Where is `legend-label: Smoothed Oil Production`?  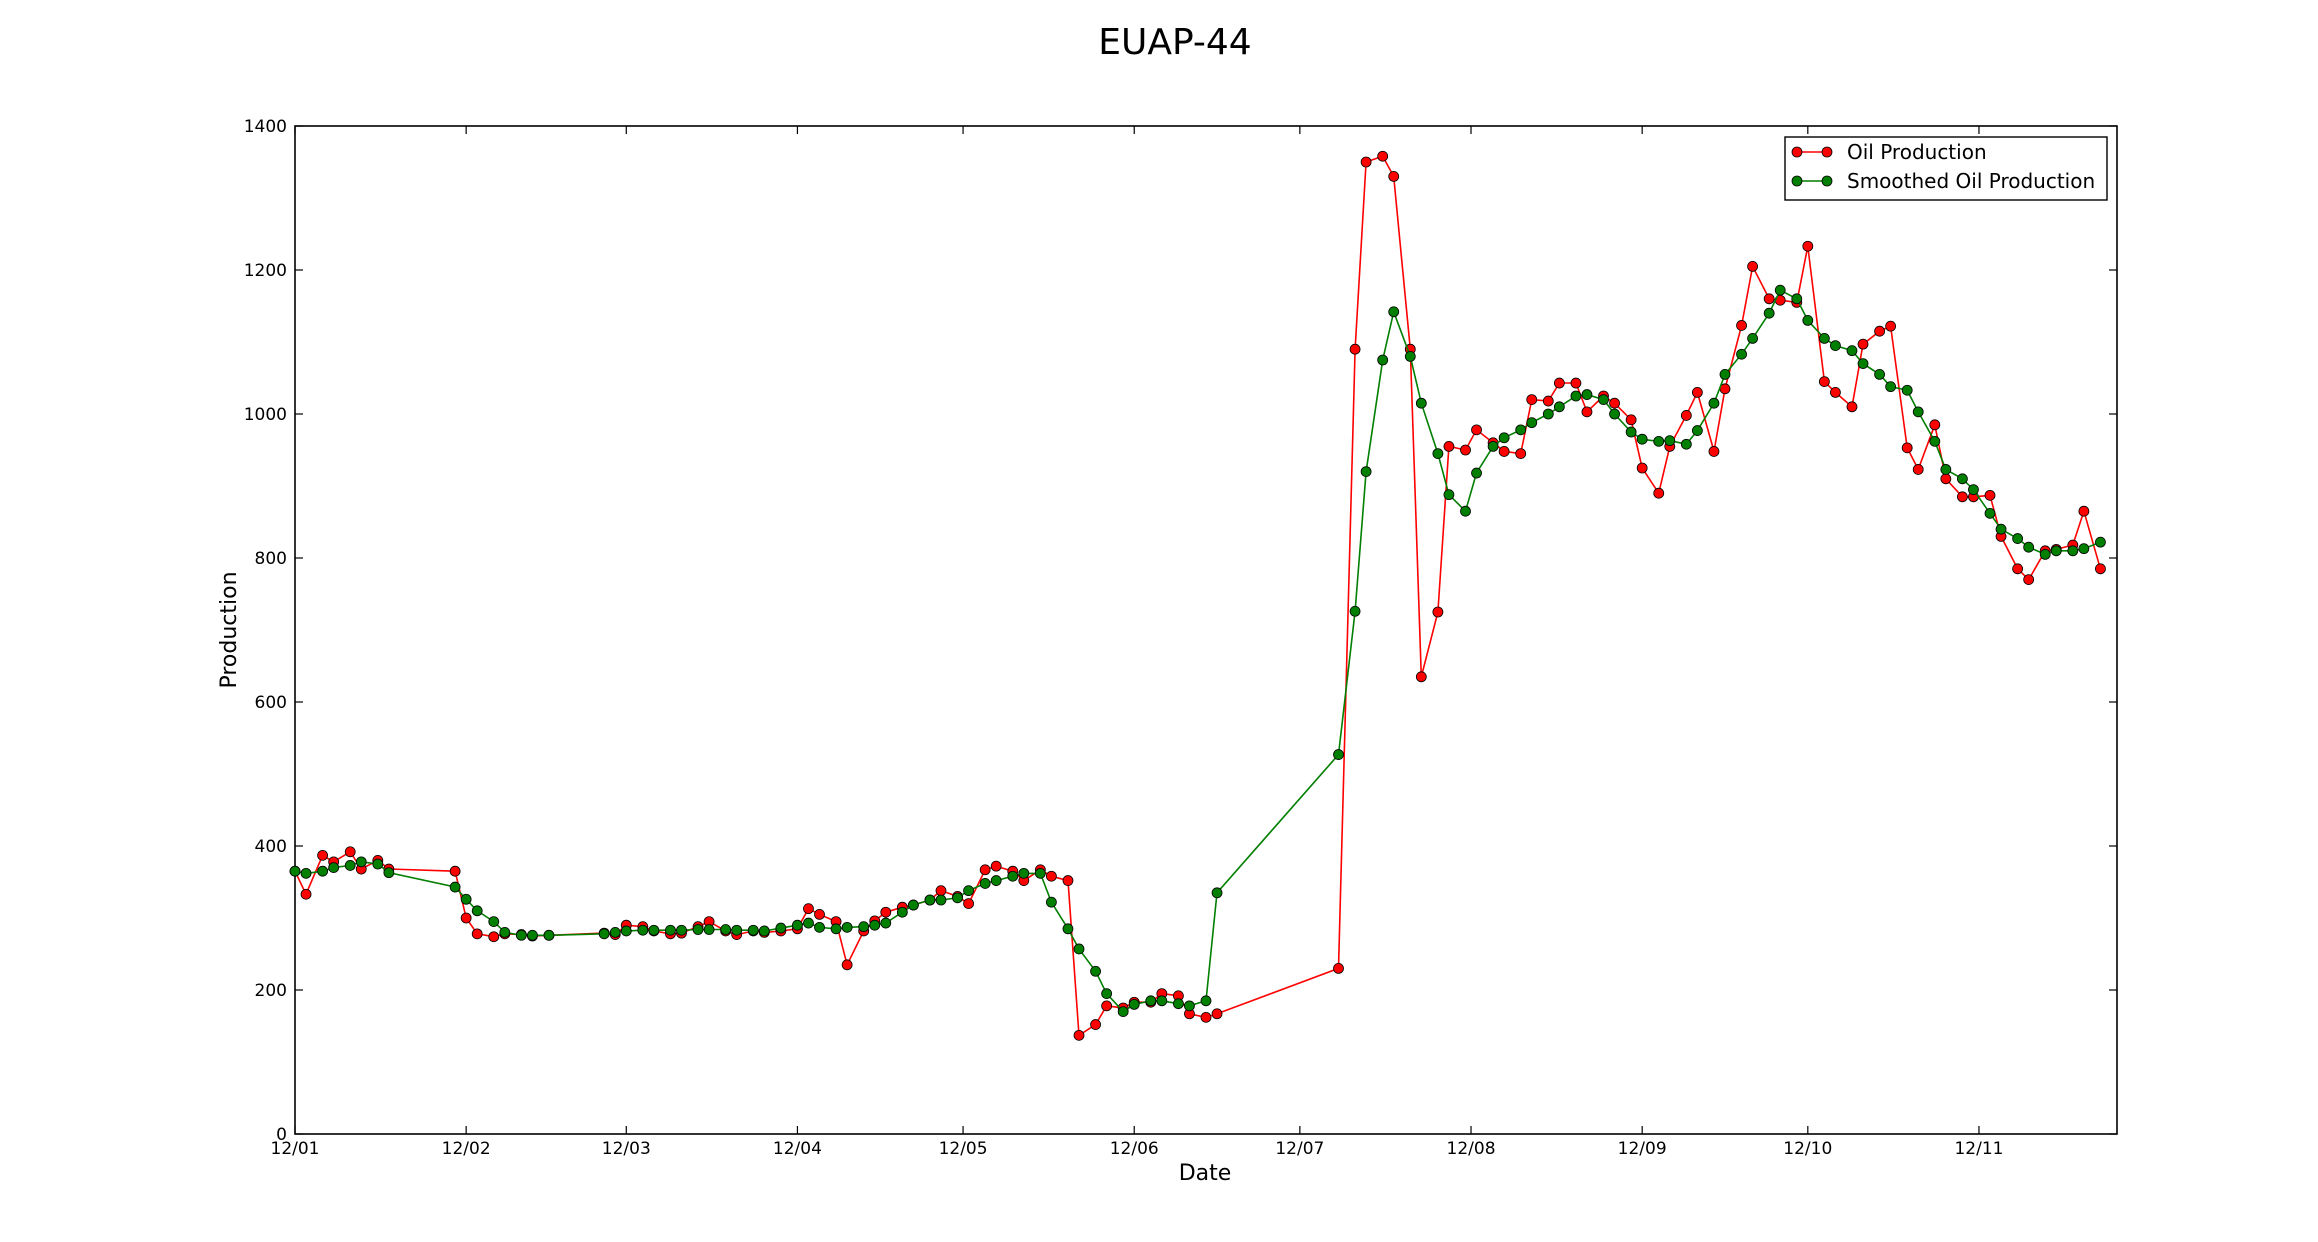
legend-label: Smoothed Oil Production is located at coordinates (1971, 181).